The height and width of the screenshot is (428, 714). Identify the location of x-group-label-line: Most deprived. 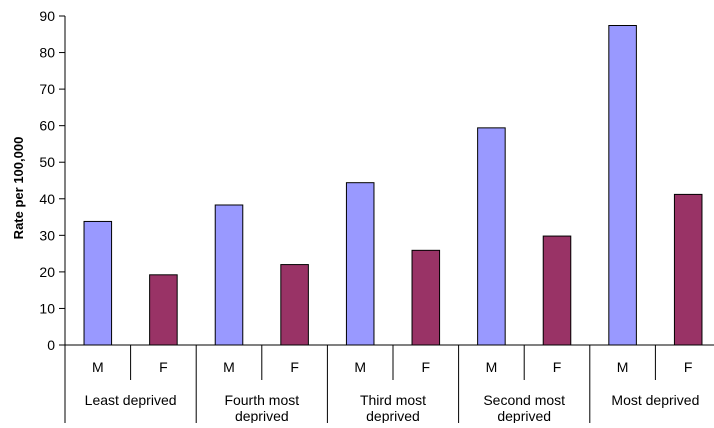
(655, 400).